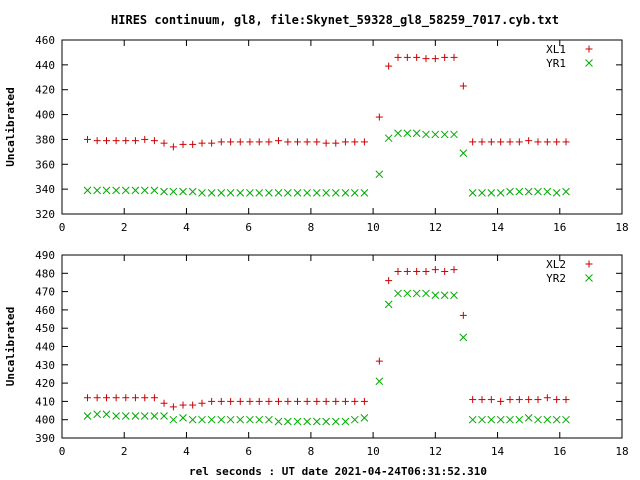 This screenshot has width=640, height=480. What do you see at coordinates (45, 420) in the screenshot?
I see `y-tick-label: 400` at bounding box center [45, 420].